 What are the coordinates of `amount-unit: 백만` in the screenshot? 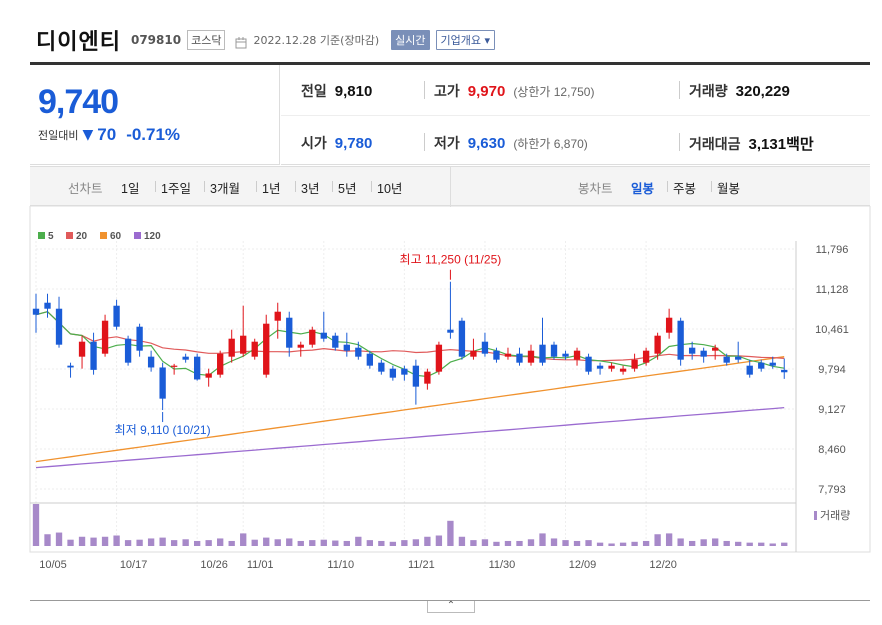 It's located at (800, 144).